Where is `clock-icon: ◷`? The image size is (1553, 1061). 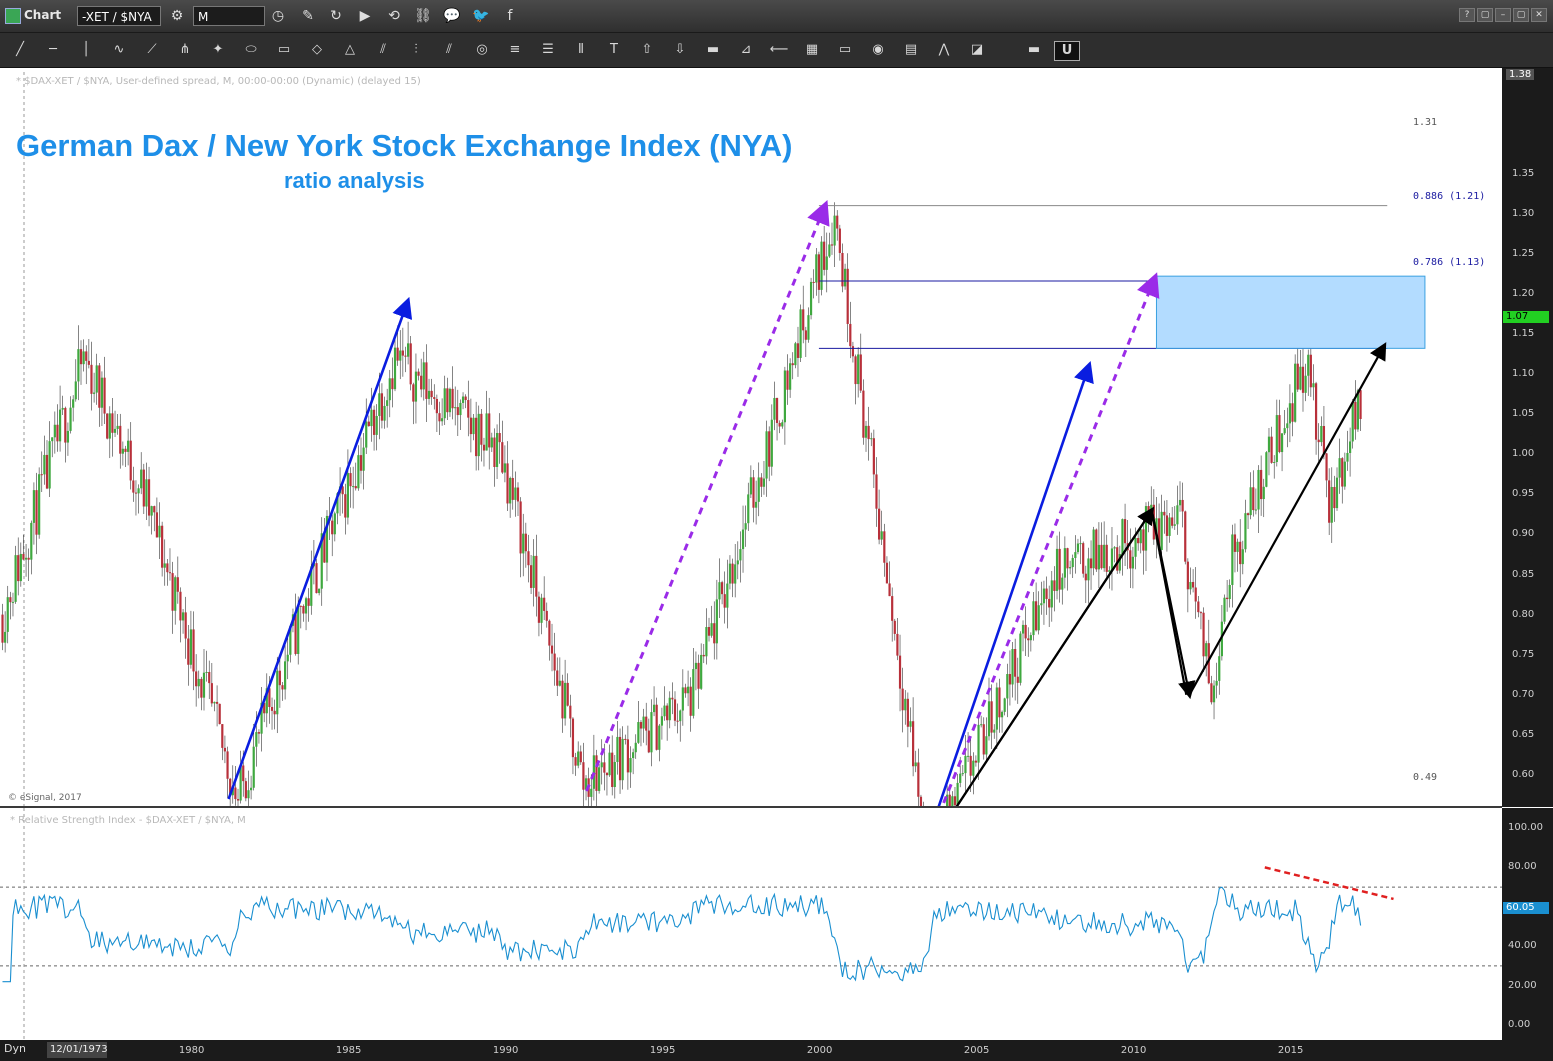 clock-icon: ◷ is located at coordinates (278, 16).